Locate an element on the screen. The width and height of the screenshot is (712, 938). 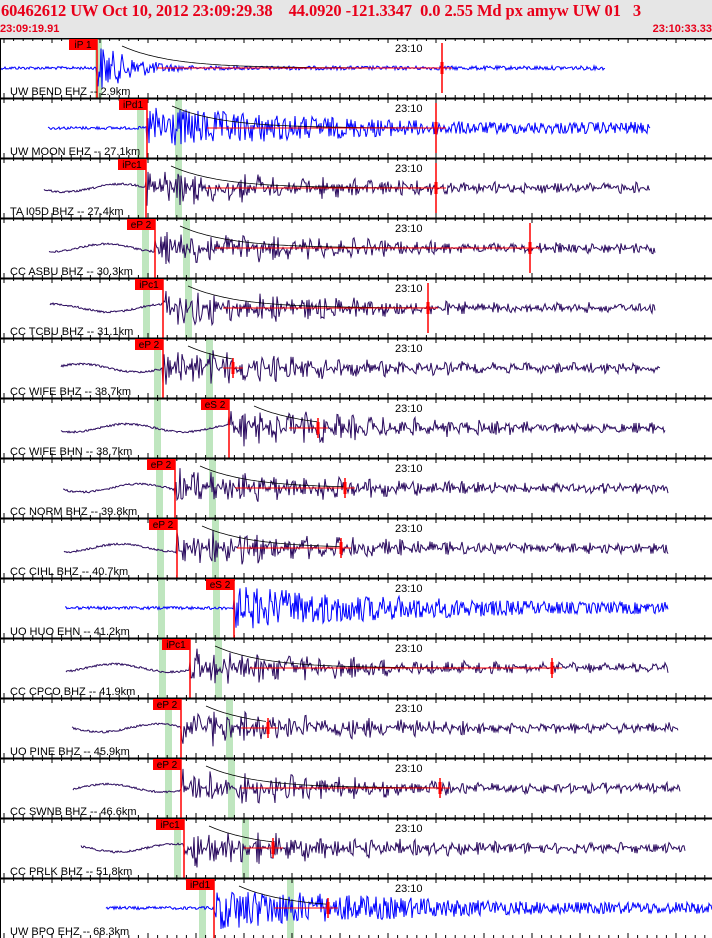
channel-panel: 23:10 iPc1 CC CPCO BHZ -- 41.9km is located at coordinates (356, 667).